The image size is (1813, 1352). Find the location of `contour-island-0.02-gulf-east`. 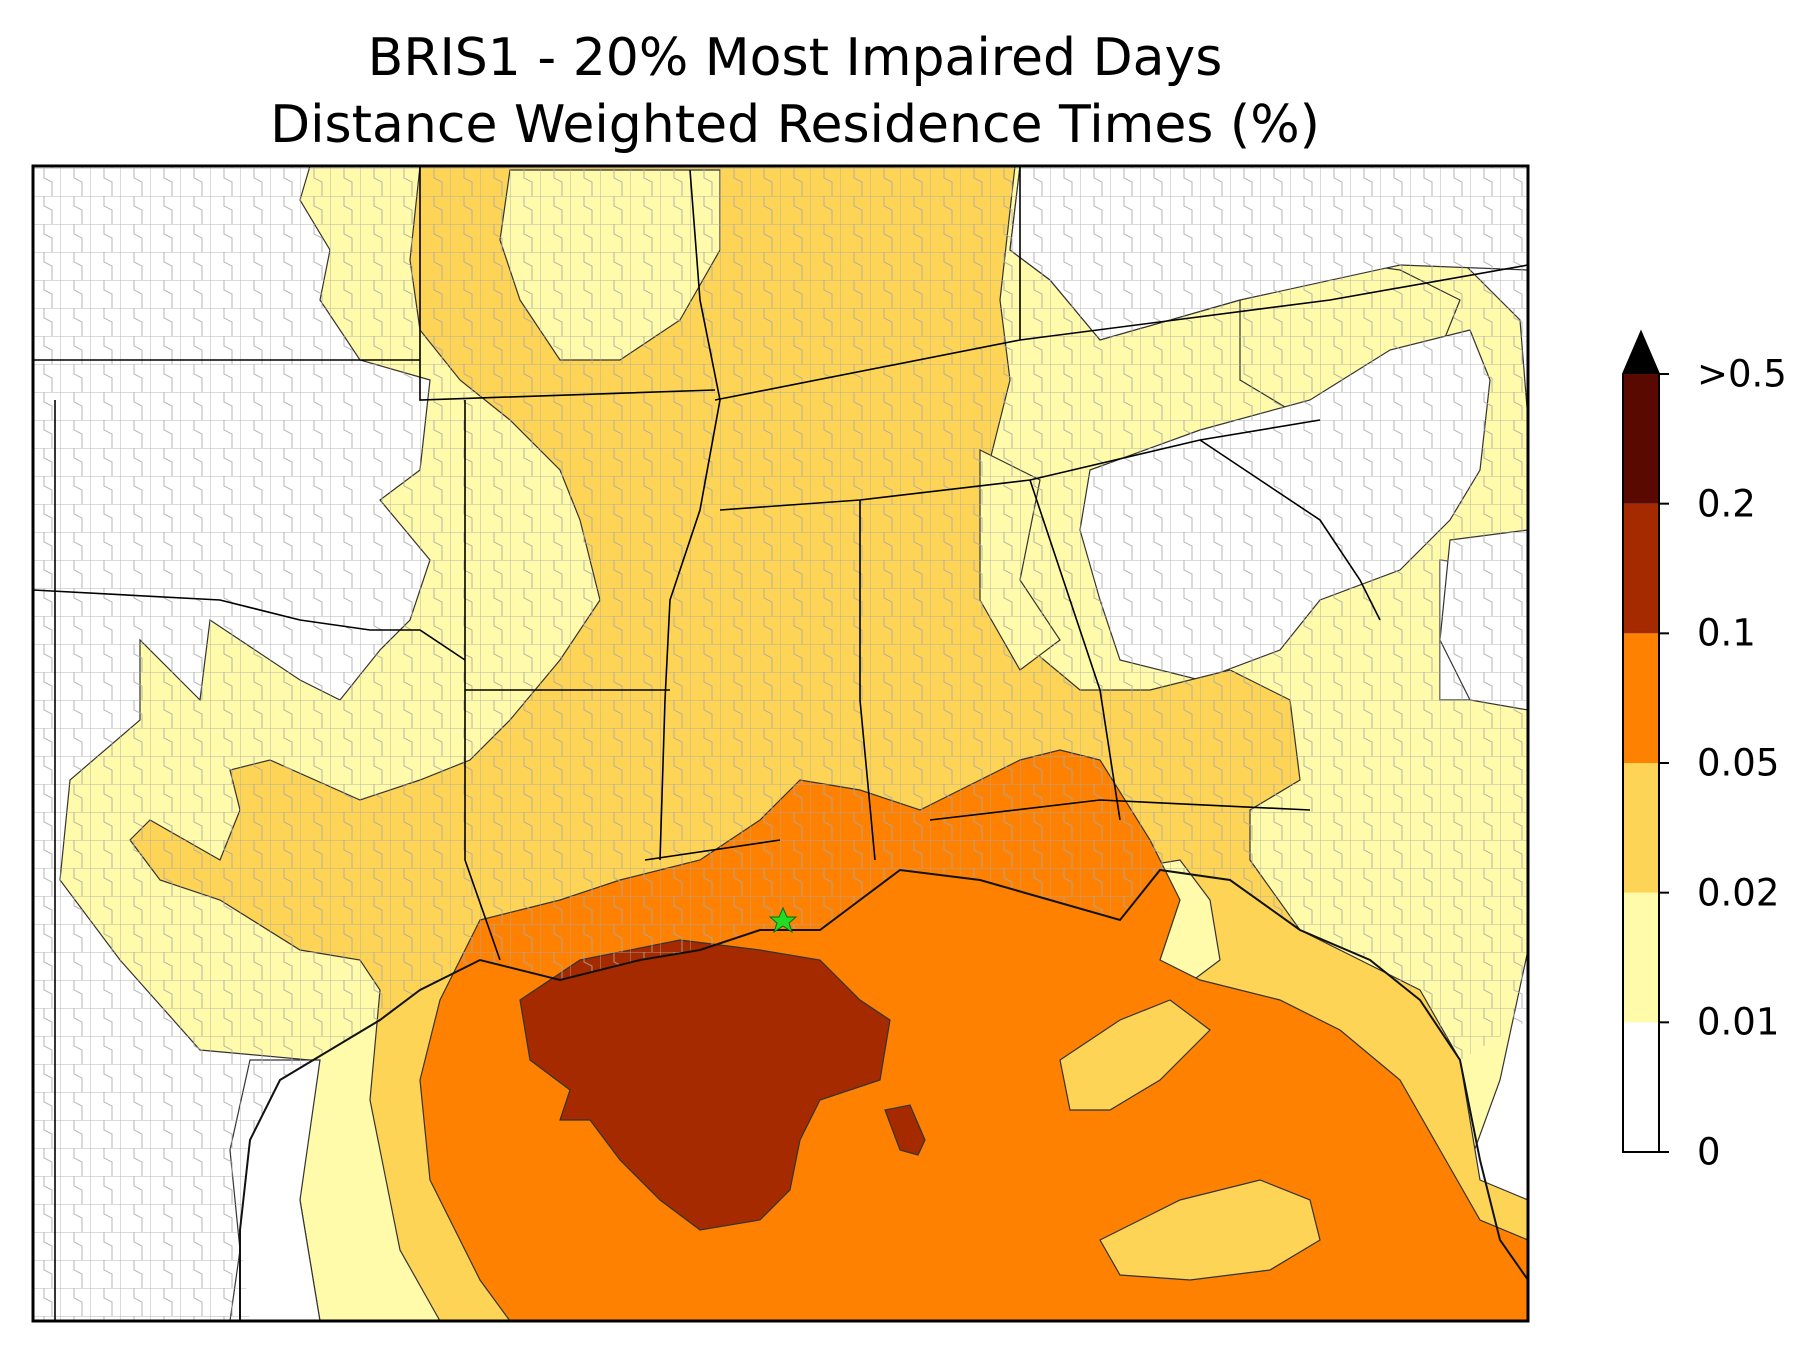

contour-island-0.02-gulf-east is located at coordinates (1135, 1055).